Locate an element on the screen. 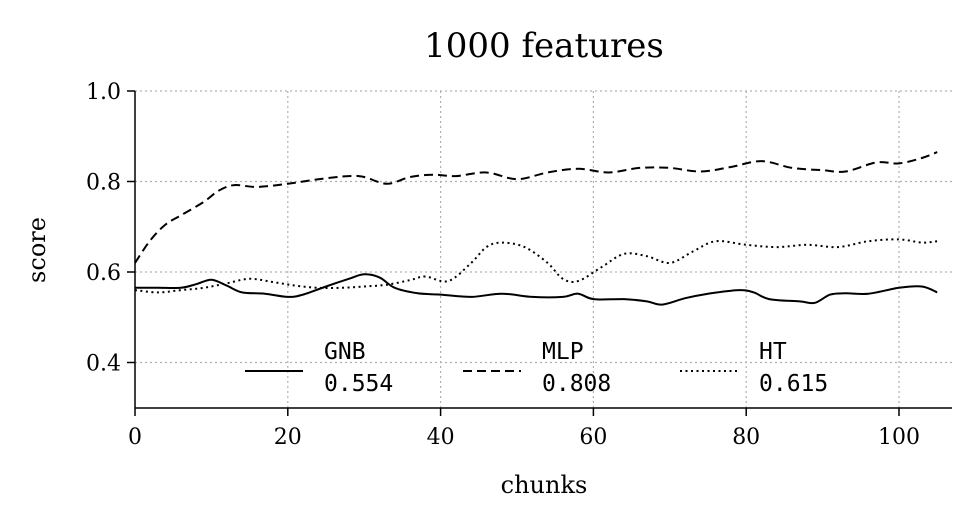  x-tick-label: 60 is located at coordinates (593, 437).